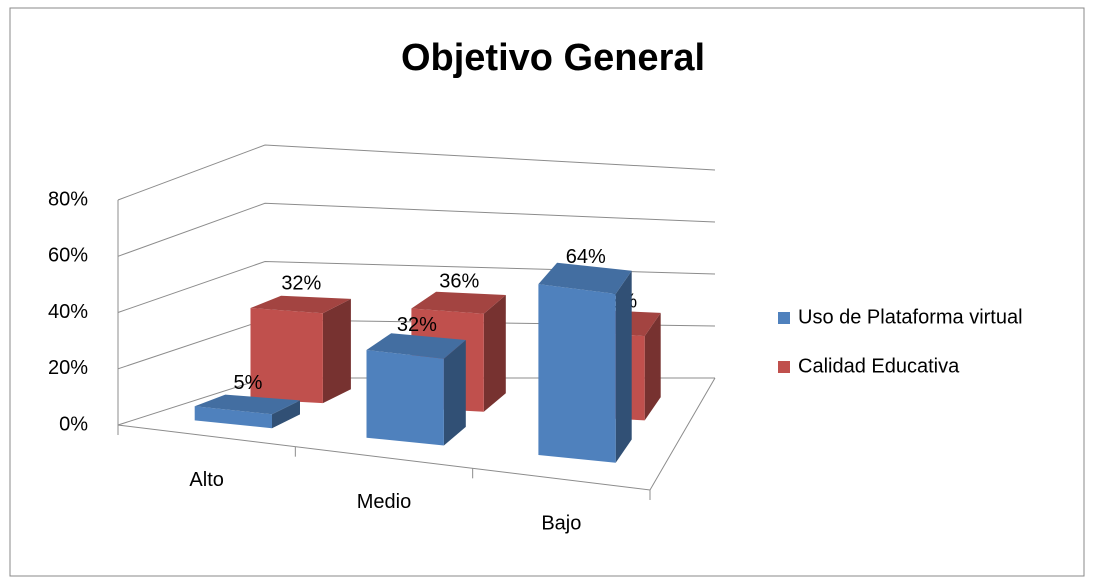 The image size is (1094, 585). What do you see at coordinates (459, 282) in the screenshot?
I see `data-label: 36%` at bounding box center [459, 282].